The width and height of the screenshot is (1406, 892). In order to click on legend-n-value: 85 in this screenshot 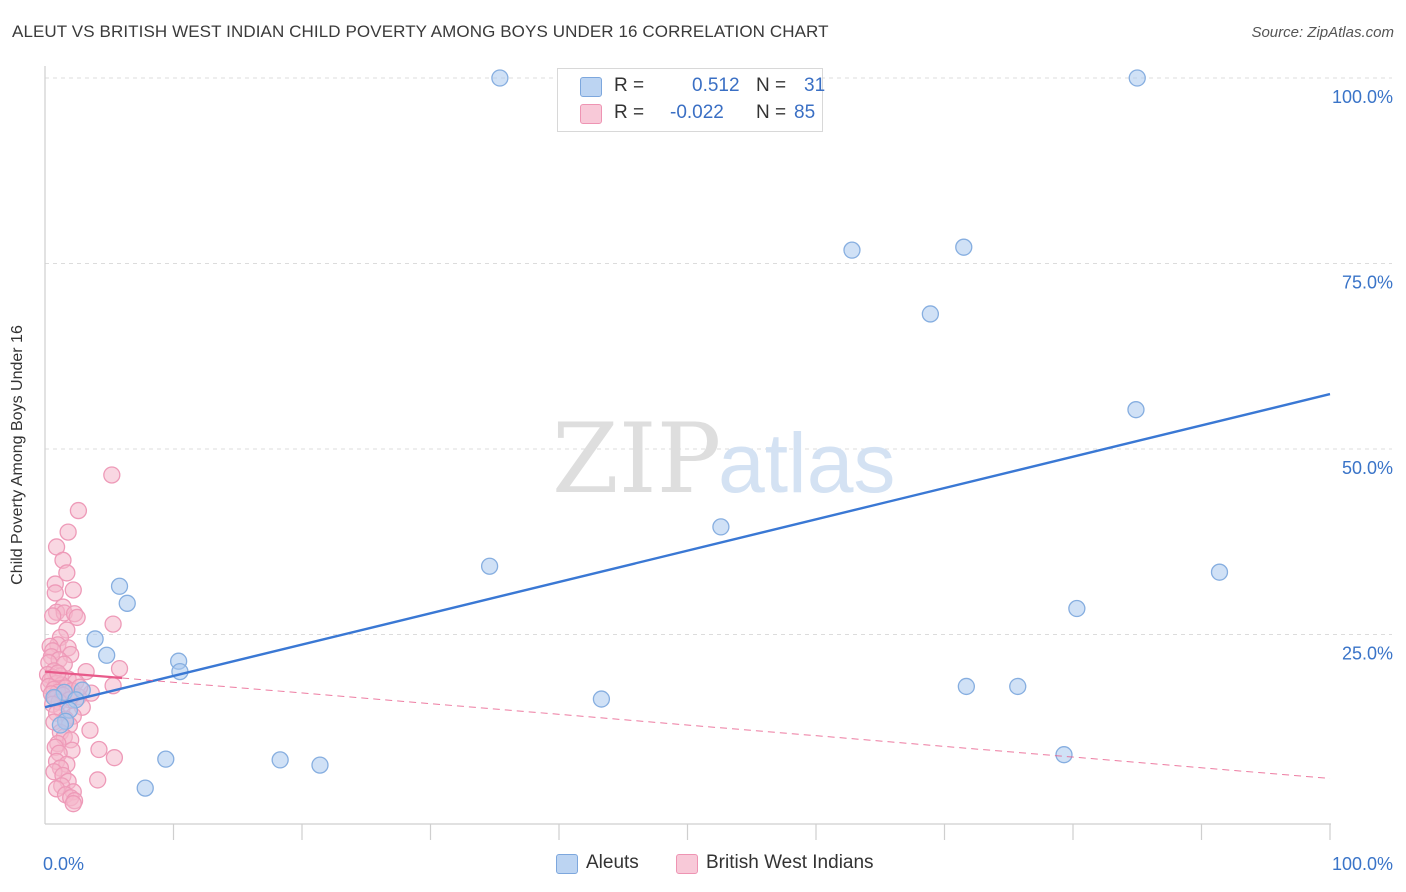, I will do `click(805, 112)`.